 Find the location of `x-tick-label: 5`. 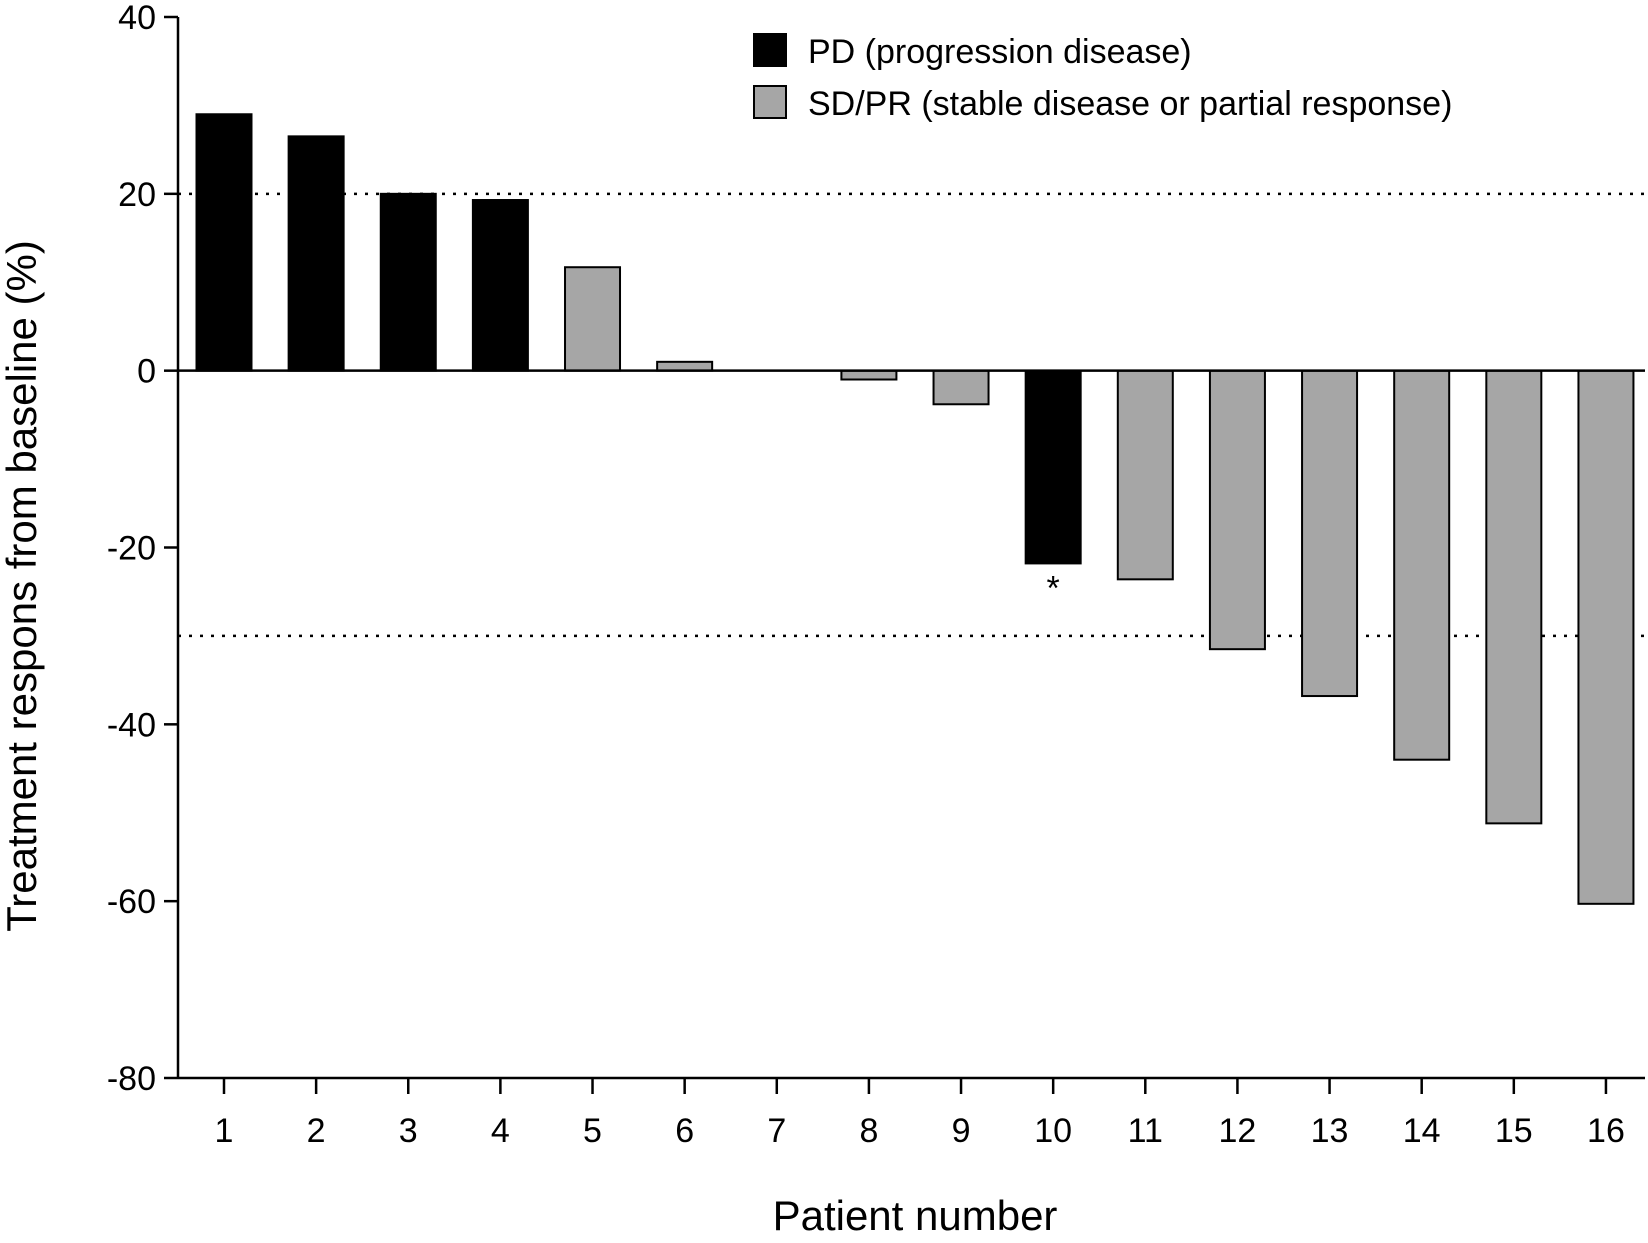

x-tick-label: 5 is located at coordinates (592, 1131).